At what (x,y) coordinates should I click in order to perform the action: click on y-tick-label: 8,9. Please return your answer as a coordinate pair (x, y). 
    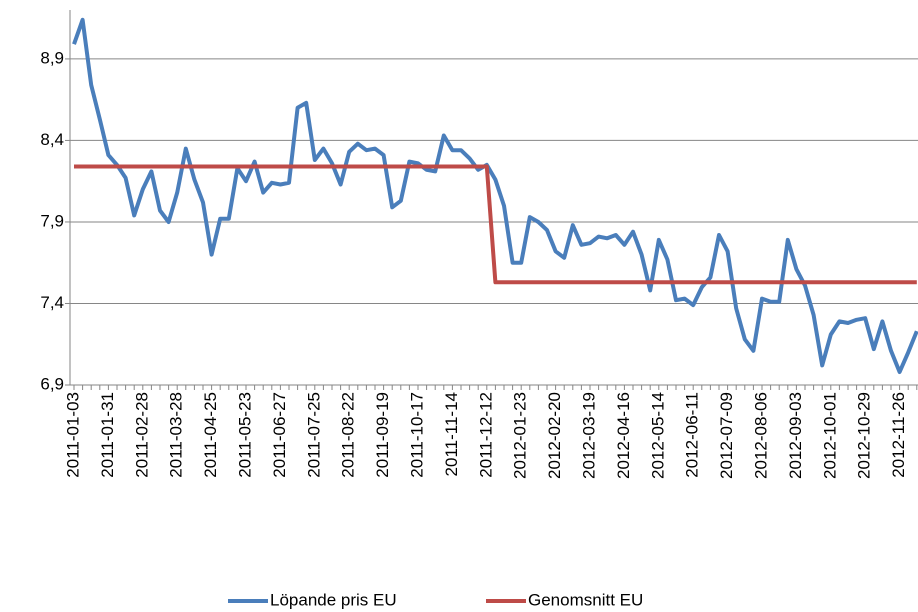
    Looking at the image, I should click on (52, 57).